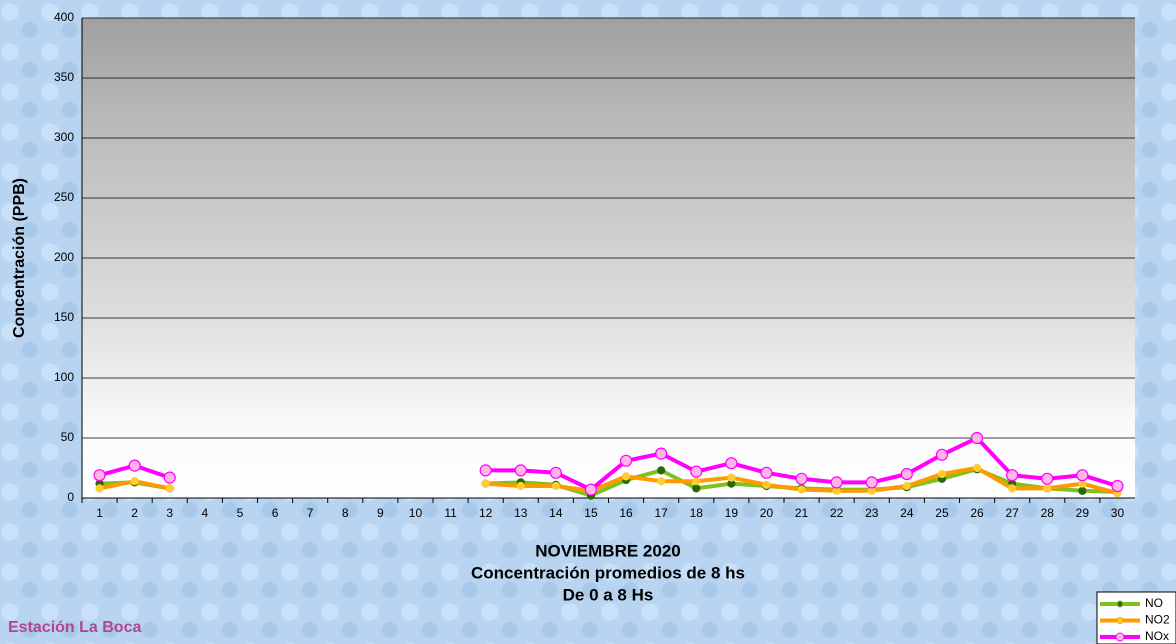  I want to click on legend-label: NOx, so click(1157, 636).